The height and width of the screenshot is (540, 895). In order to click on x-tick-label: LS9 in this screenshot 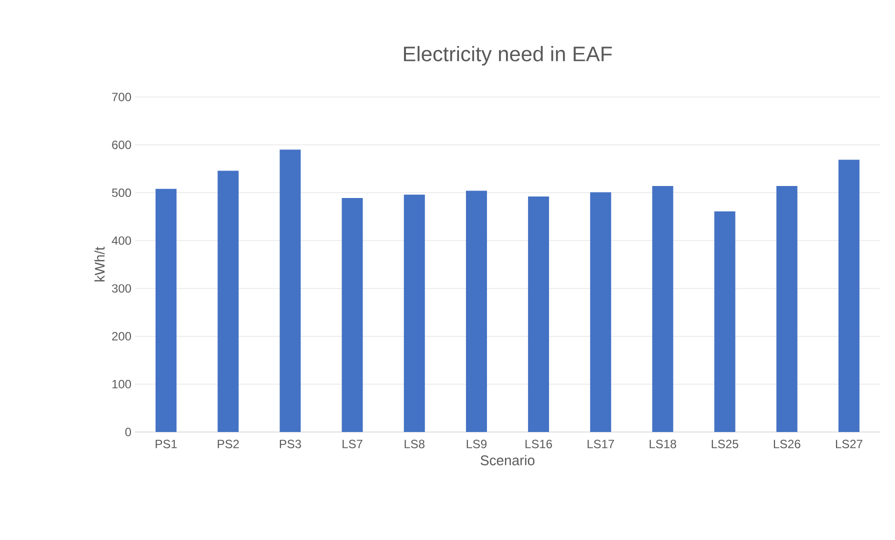, I will do `click(476, 444)`.